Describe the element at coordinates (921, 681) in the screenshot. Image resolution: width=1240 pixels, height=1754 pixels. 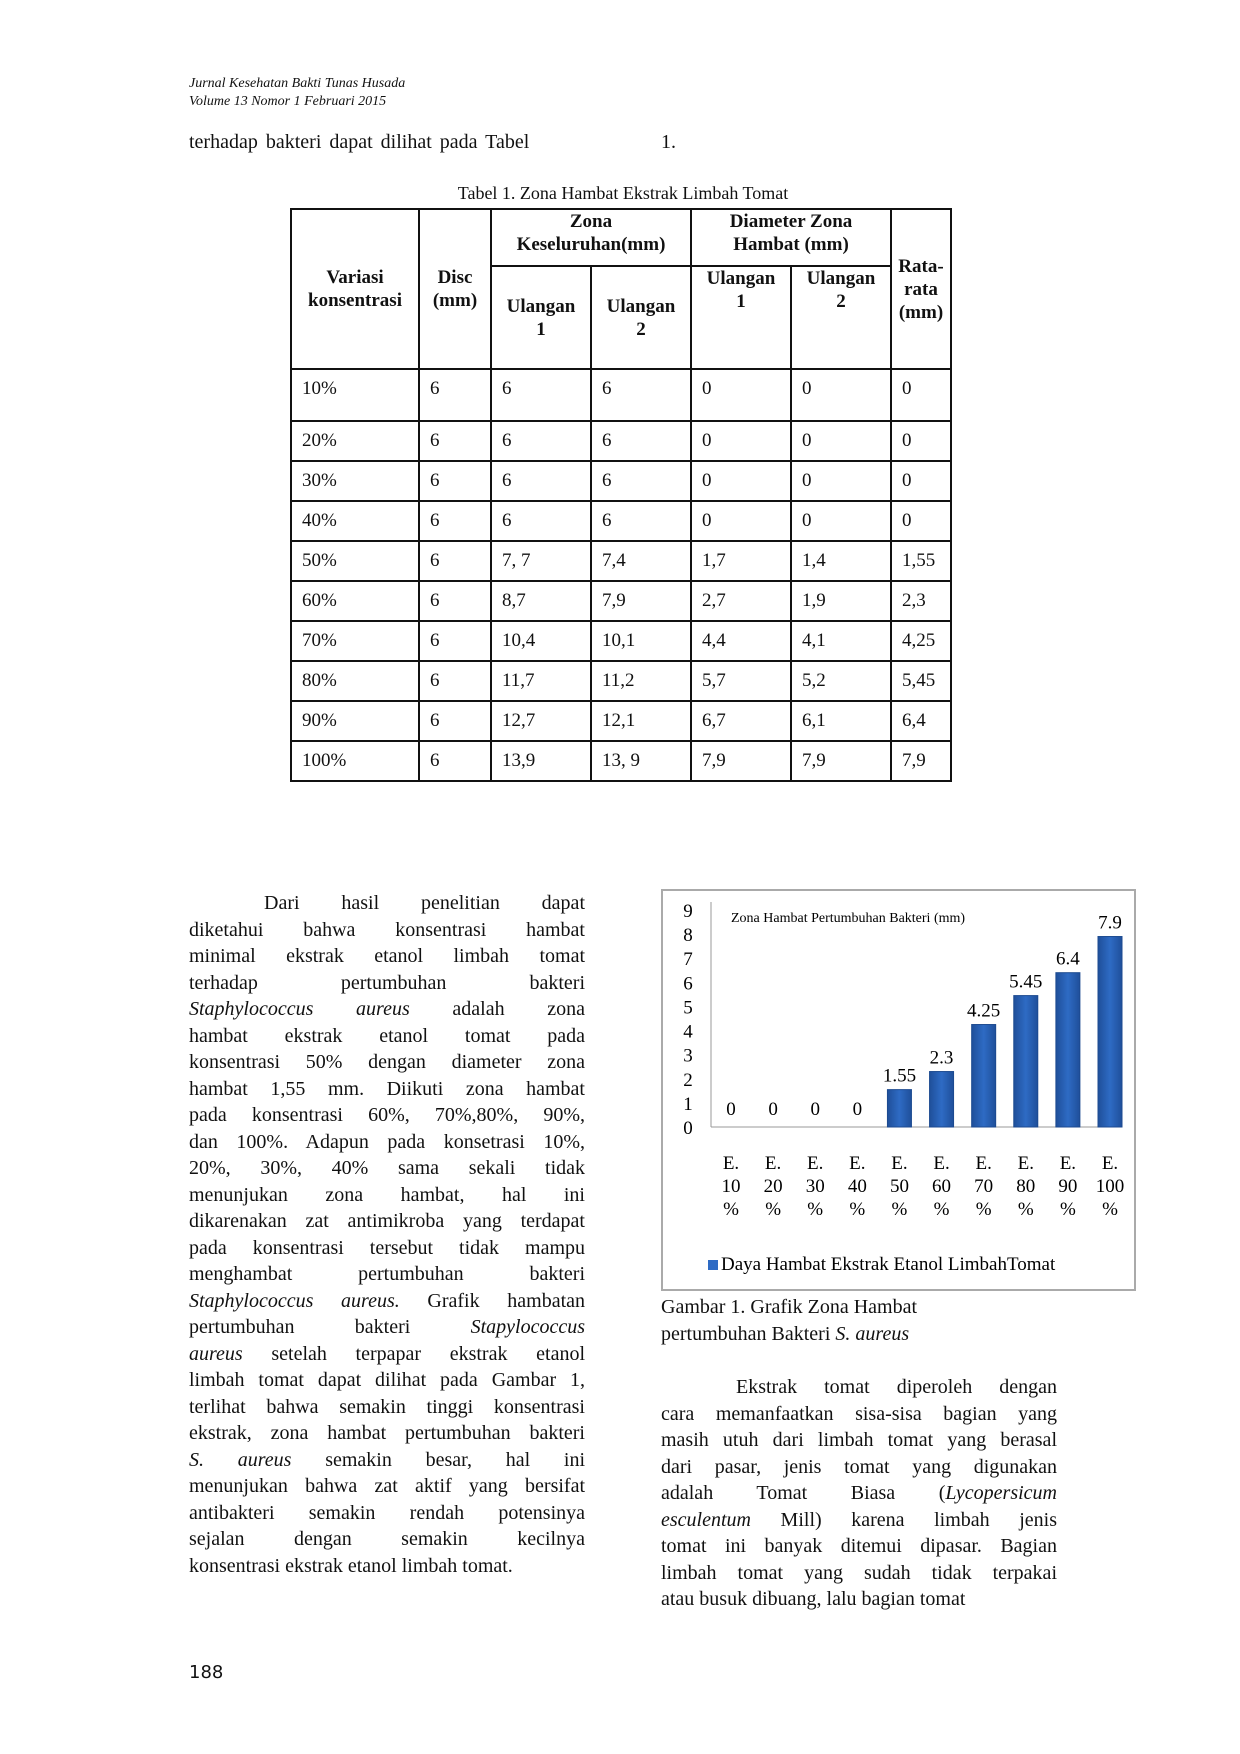
I see `table-cell: 5,45` at that location.